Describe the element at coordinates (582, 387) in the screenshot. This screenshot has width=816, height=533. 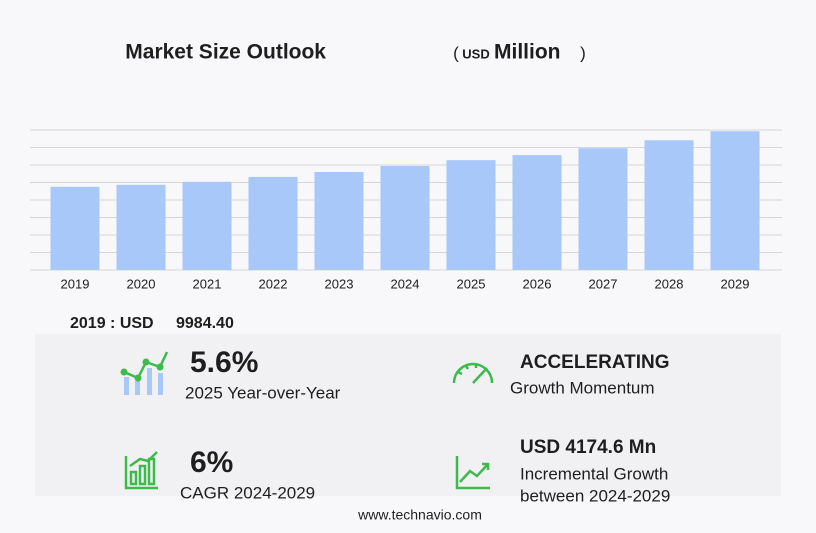
I see `momentum-label: Growth Momentum` at that location.